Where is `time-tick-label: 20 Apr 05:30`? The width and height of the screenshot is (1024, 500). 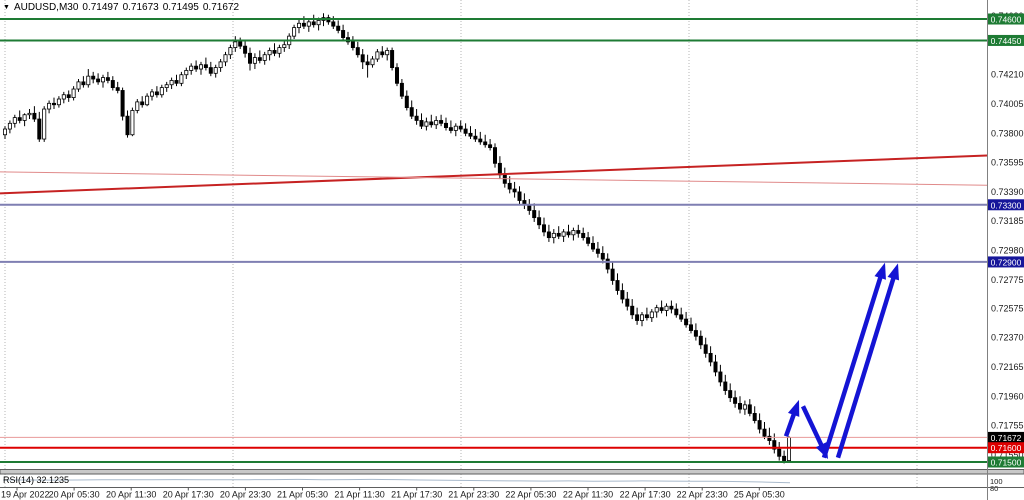 time-tick-label: 20 Apr 05:30 is located at coordinates (74, 495).